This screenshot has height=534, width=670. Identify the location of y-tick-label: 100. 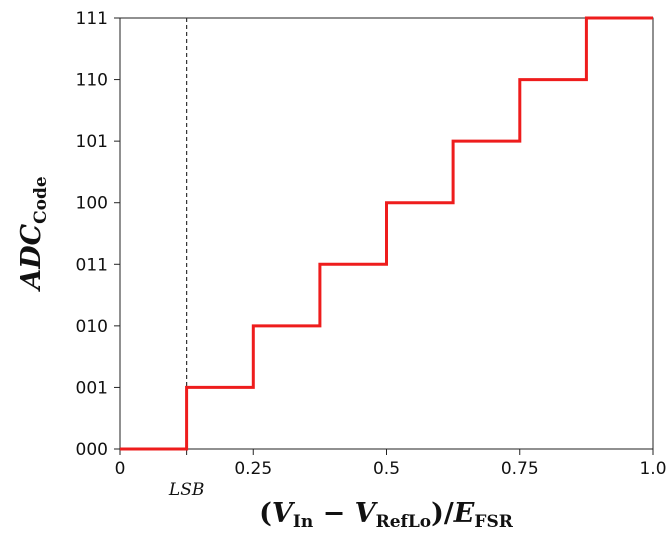
(92, 204).